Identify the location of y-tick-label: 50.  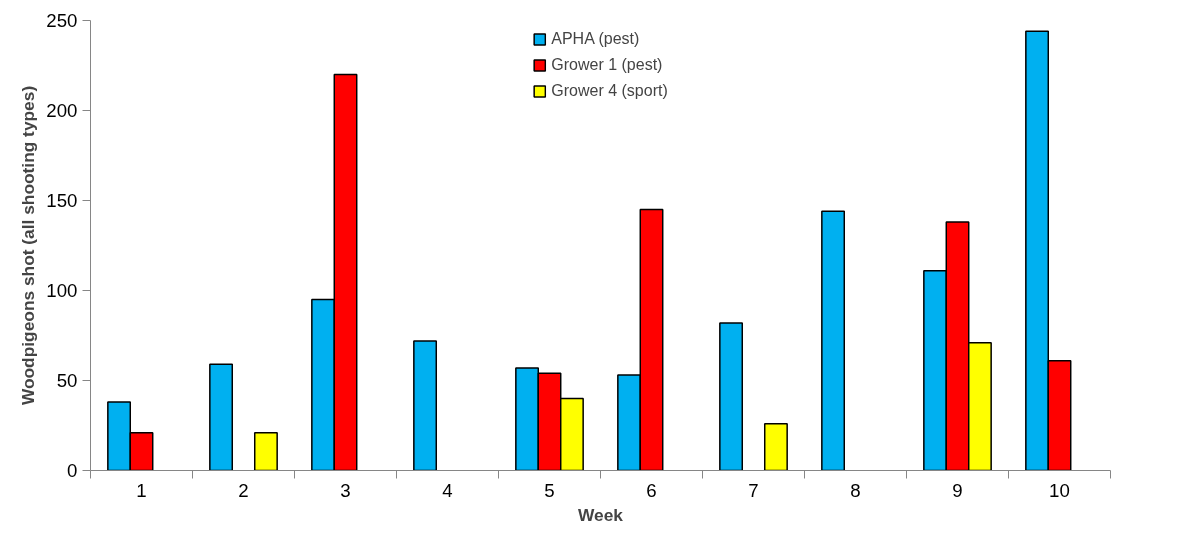
(67, 380).